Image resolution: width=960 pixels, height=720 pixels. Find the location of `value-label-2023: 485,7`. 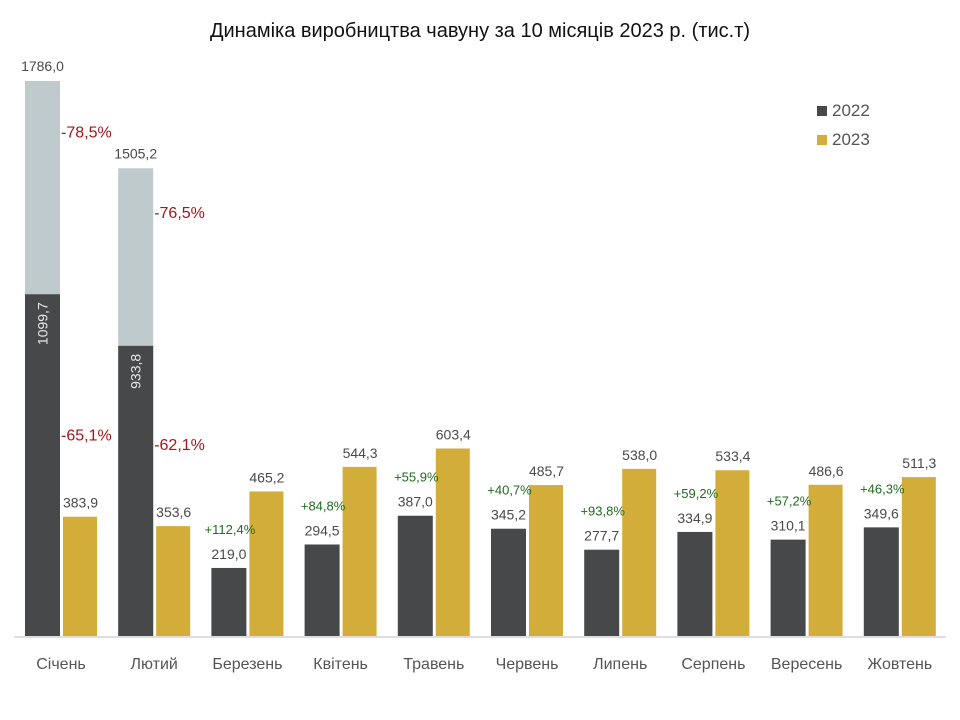

value-label-2023: 485,7 is located at coordinates (546, 471).